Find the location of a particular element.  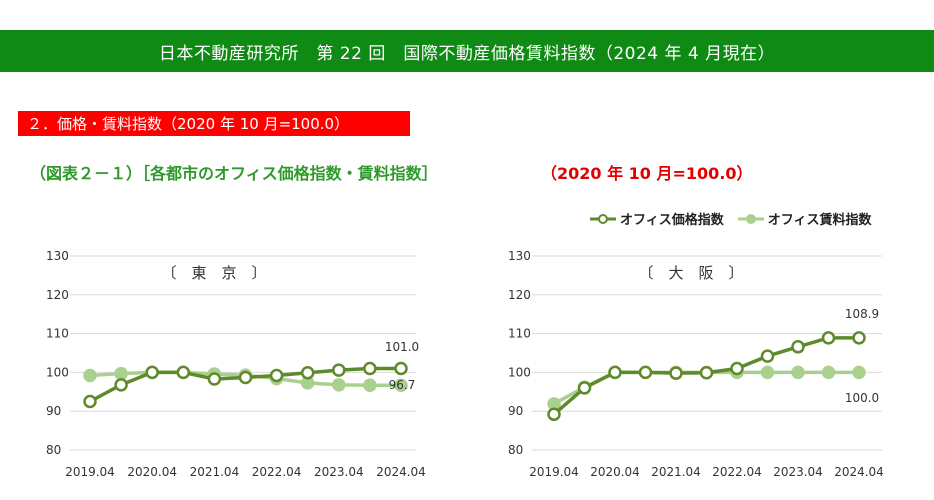

y-tick-tokyo-120: 120 is located at coordinates (57, 295).